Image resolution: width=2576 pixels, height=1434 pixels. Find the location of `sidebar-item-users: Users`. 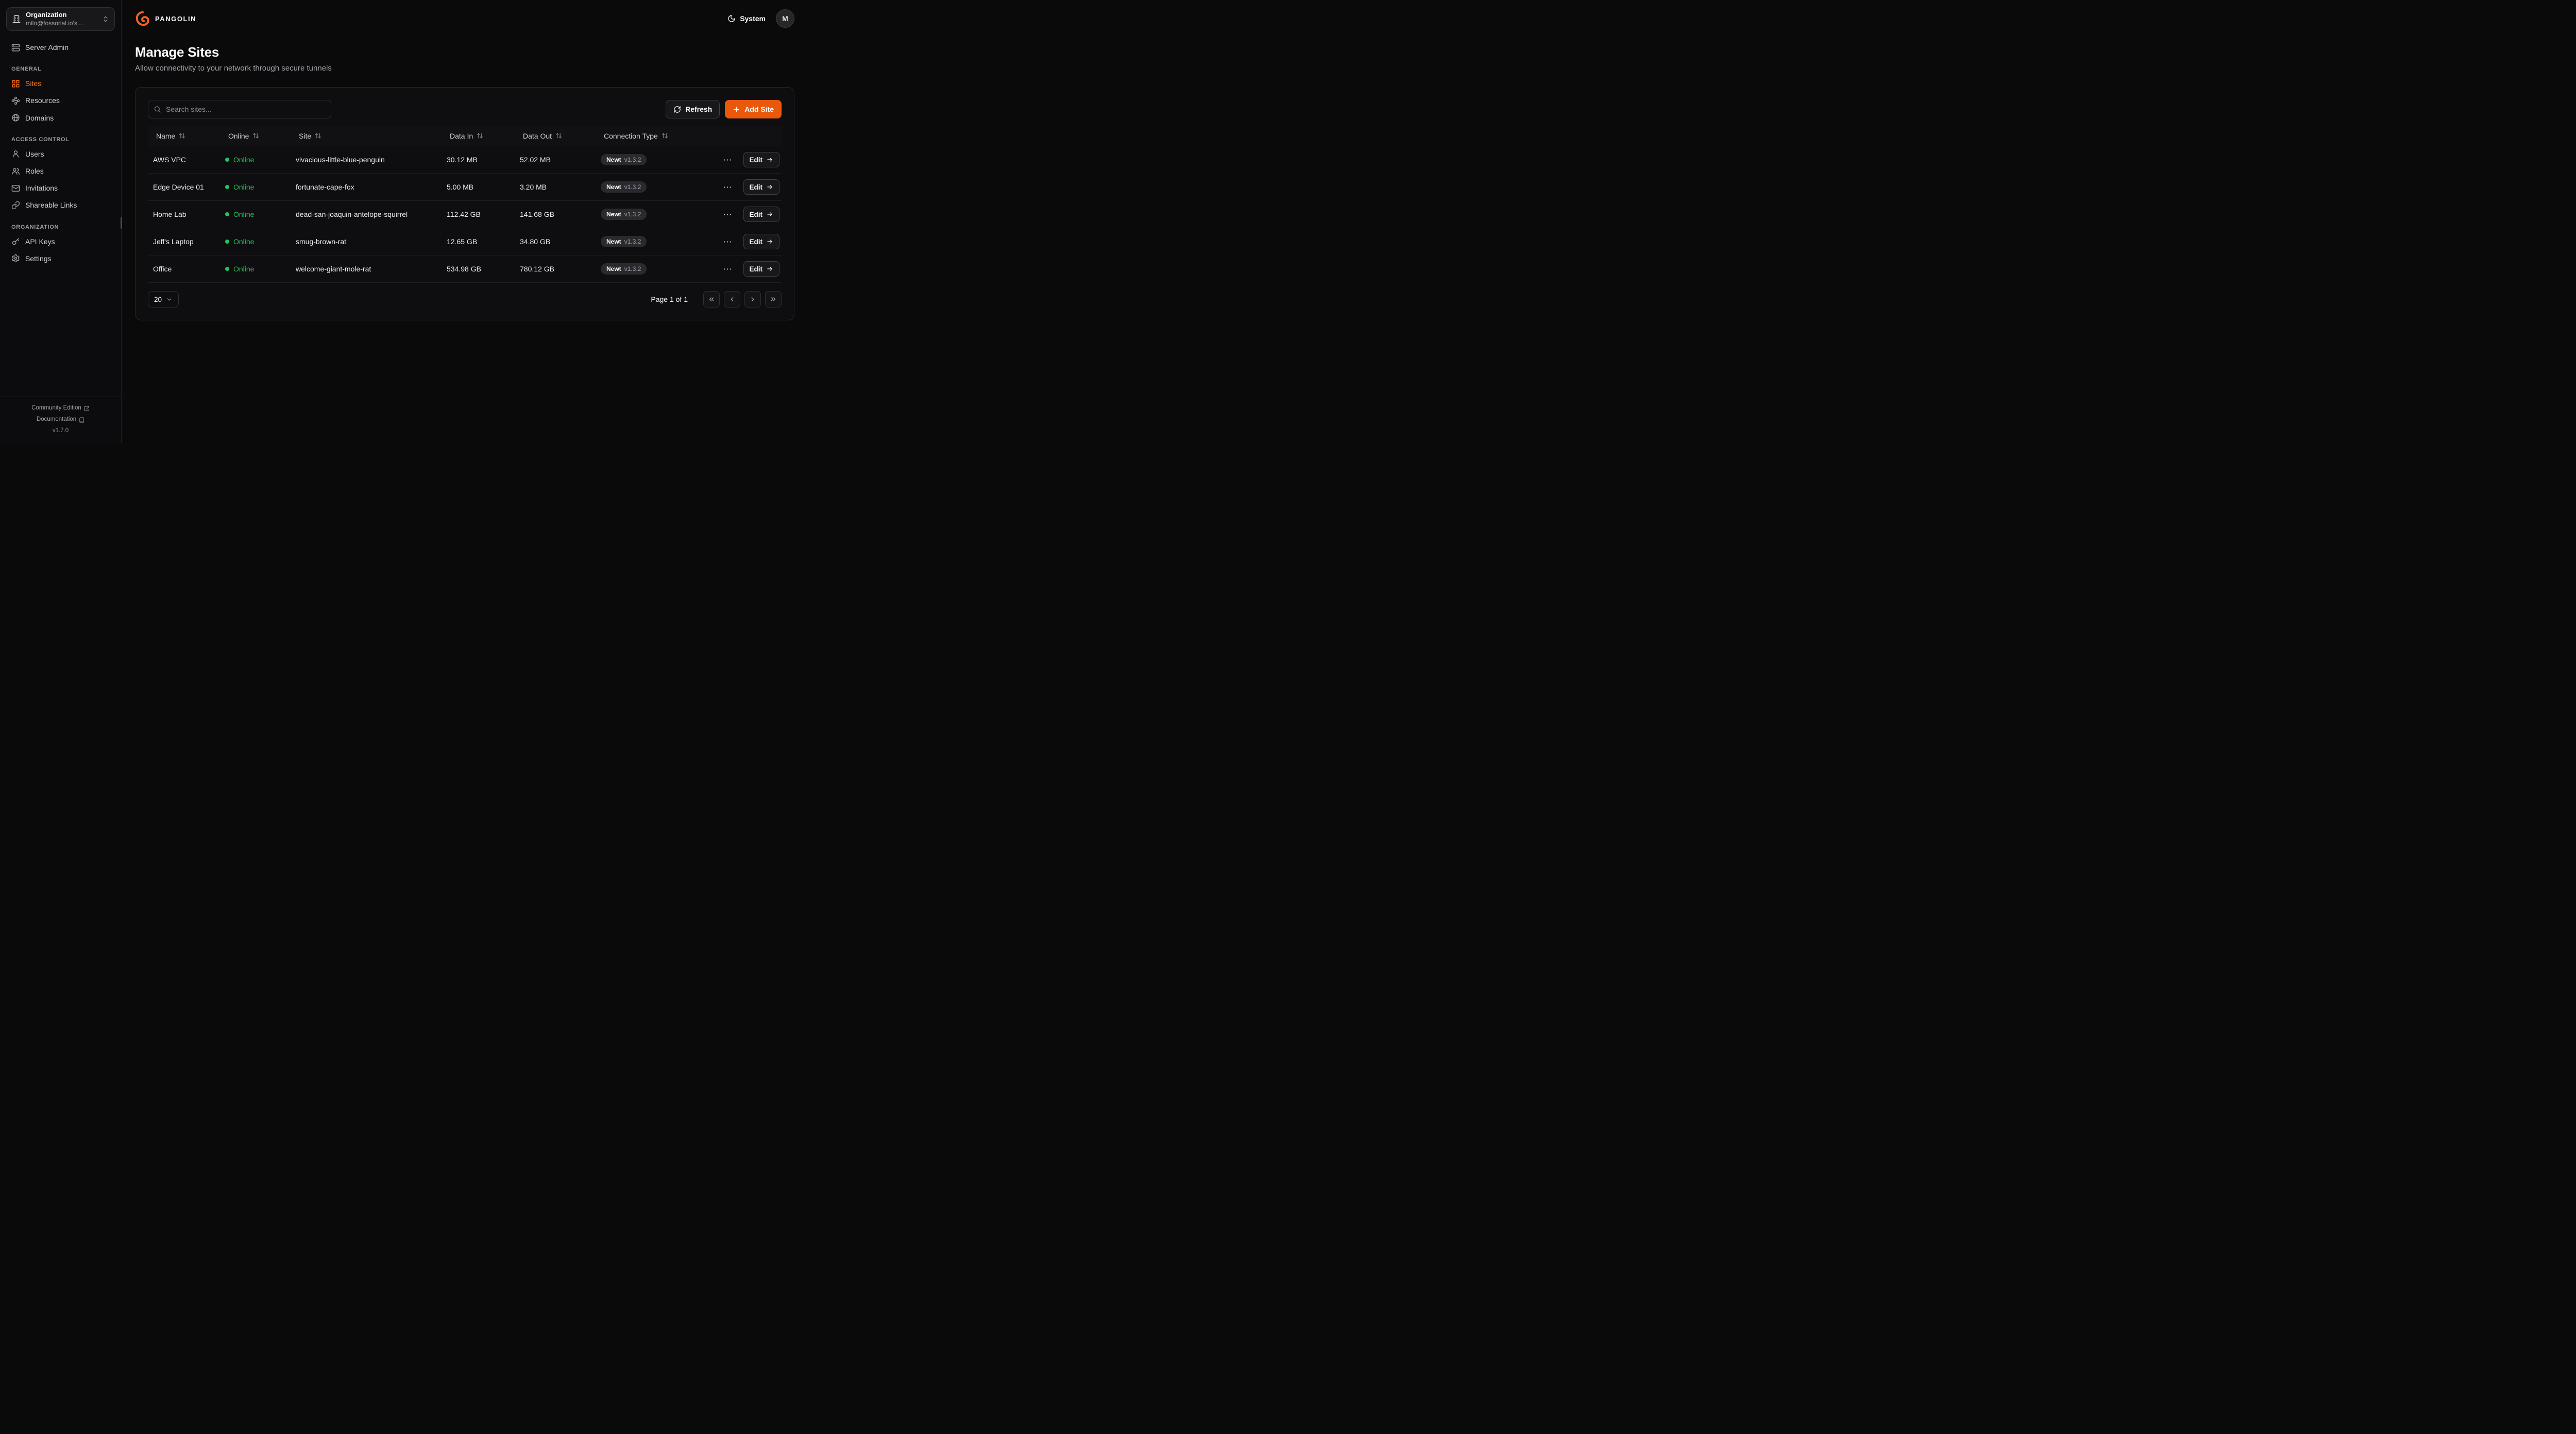

sidebar-item-users: Users is located at coordinates (60, 154).